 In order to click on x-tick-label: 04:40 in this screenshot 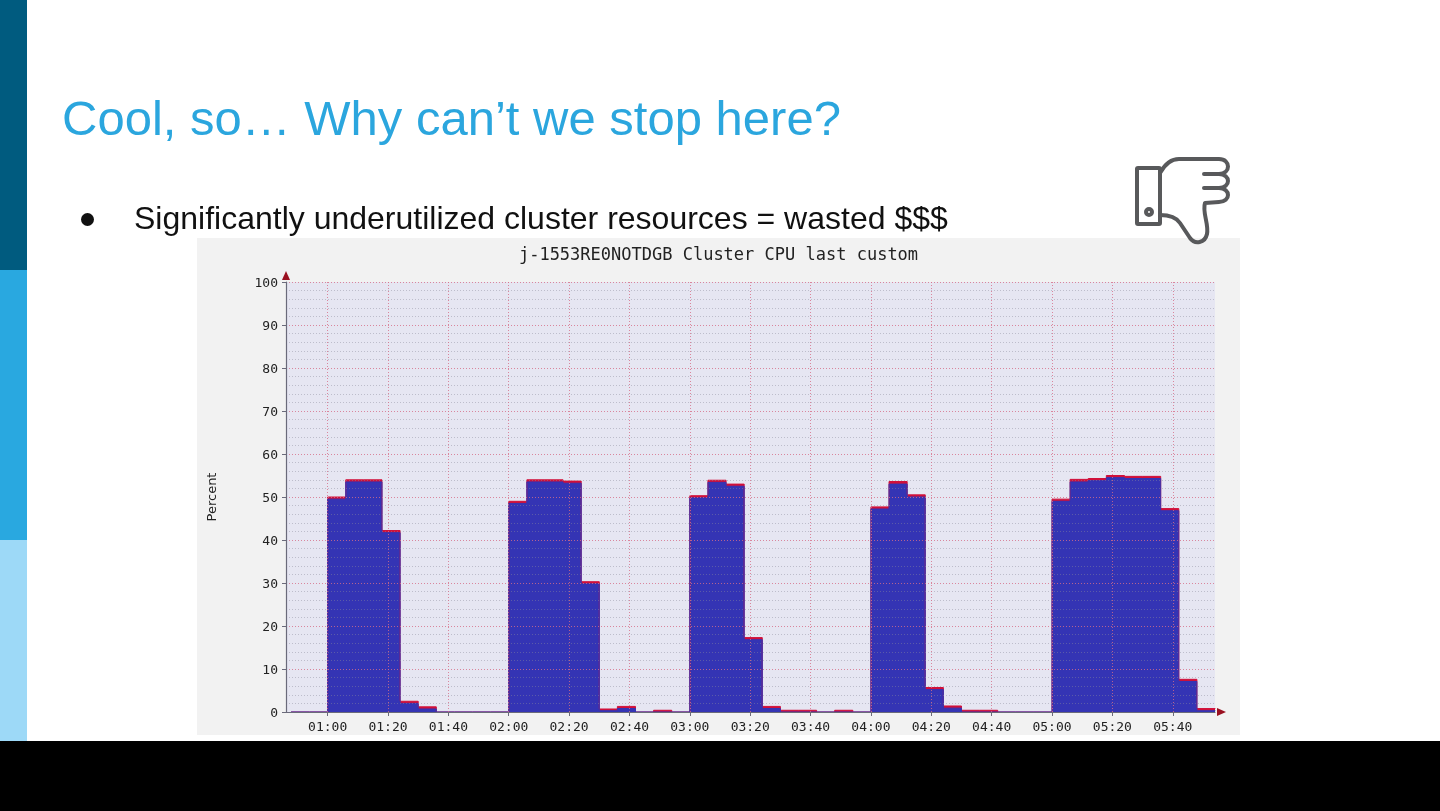, I will do `click(992, 726)`.